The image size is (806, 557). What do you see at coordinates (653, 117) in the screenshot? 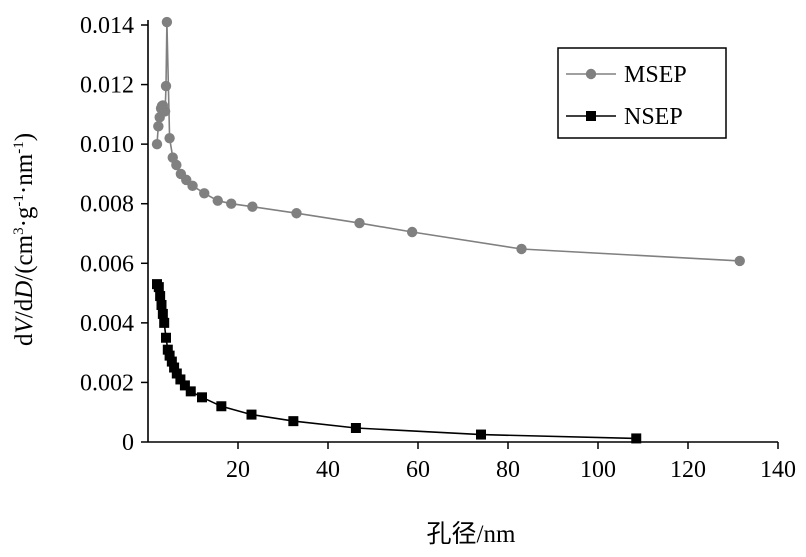
I see `legend-label: NSEP` at bounding box center [653, 117].